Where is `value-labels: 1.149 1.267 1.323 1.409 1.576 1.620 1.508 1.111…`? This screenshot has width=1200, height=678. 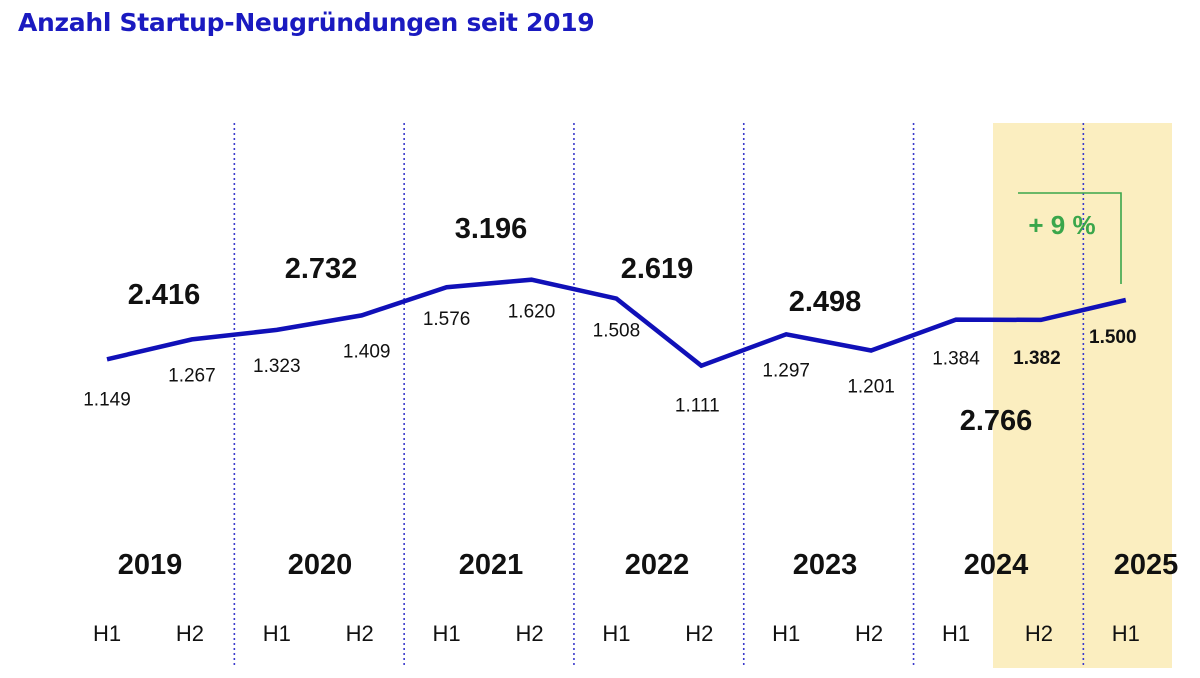 value-labels: 1.149 1.267 1.323 1.409 1.576 1.620 1.508 1.111… is located at coordinates (609, 359).